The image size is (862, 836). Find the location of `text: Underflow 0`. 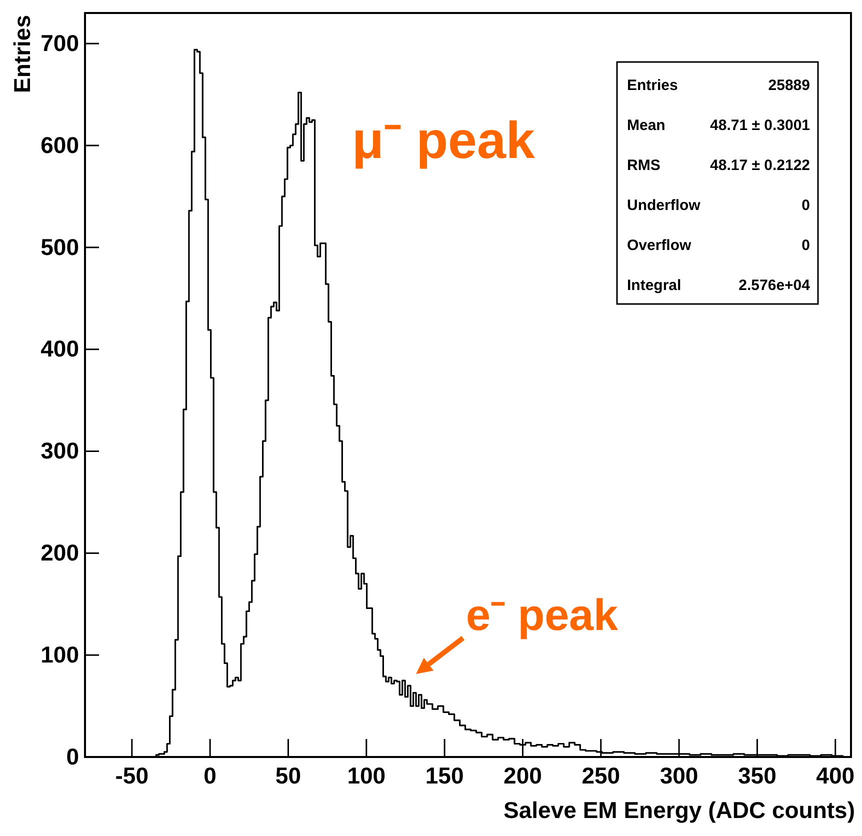

text: Underflow 0 is located at coordinates (718, 205).